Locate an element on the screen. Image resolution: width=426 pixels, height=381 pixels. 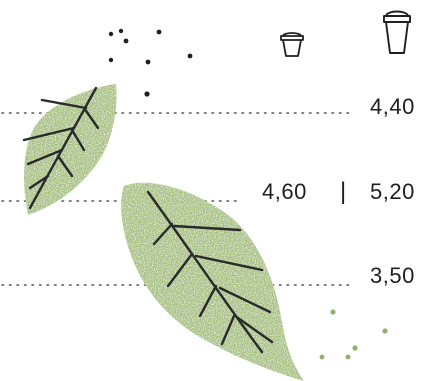
large-cup-icon is located at coordinates (397, 34).